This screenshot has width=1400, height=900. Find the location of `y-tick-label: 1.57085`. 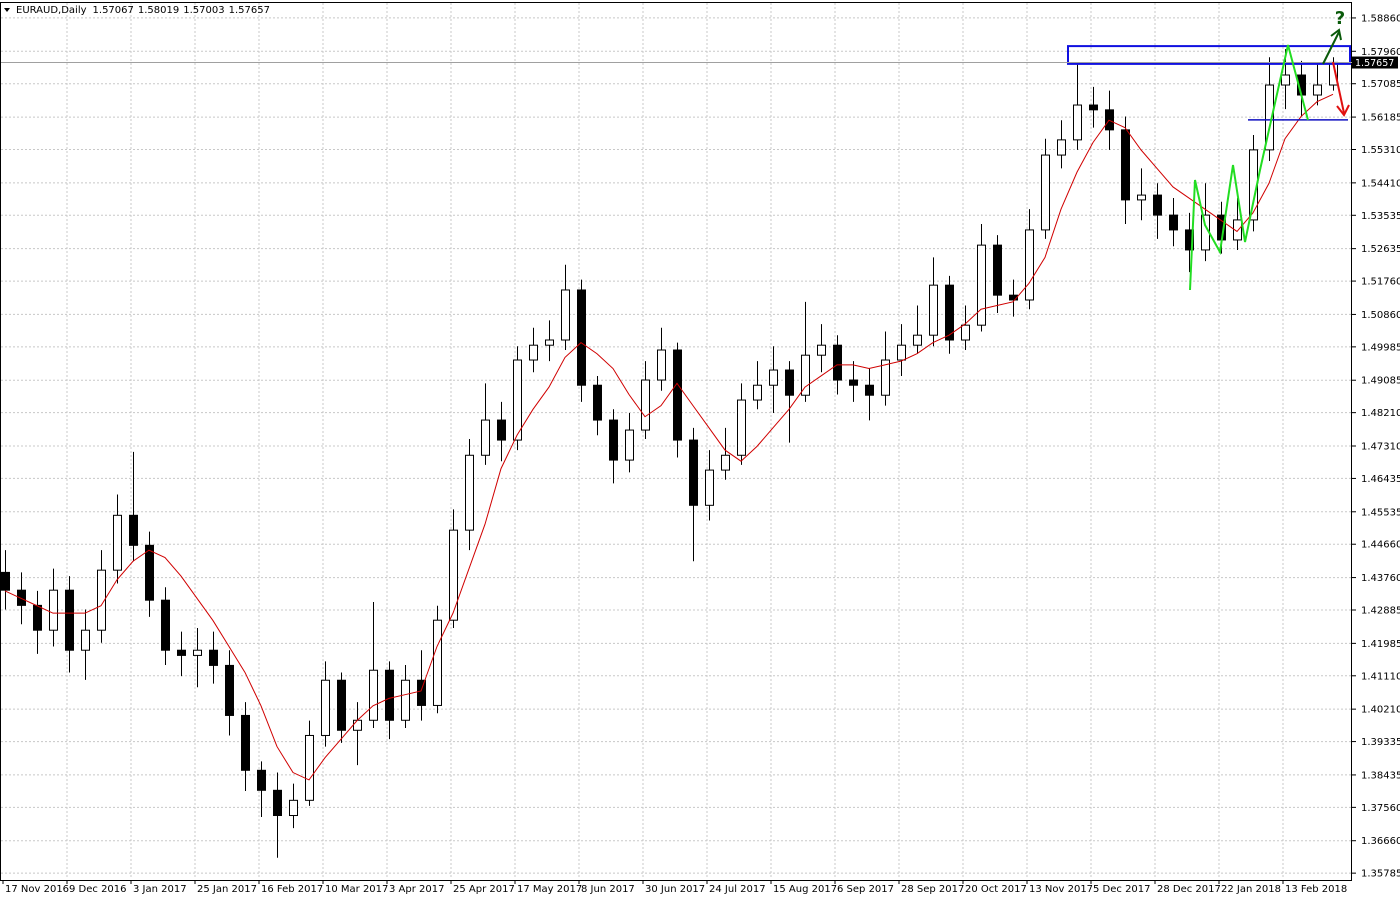

y-tick-label: 1.57085 is located at coordinates (1380, 84).